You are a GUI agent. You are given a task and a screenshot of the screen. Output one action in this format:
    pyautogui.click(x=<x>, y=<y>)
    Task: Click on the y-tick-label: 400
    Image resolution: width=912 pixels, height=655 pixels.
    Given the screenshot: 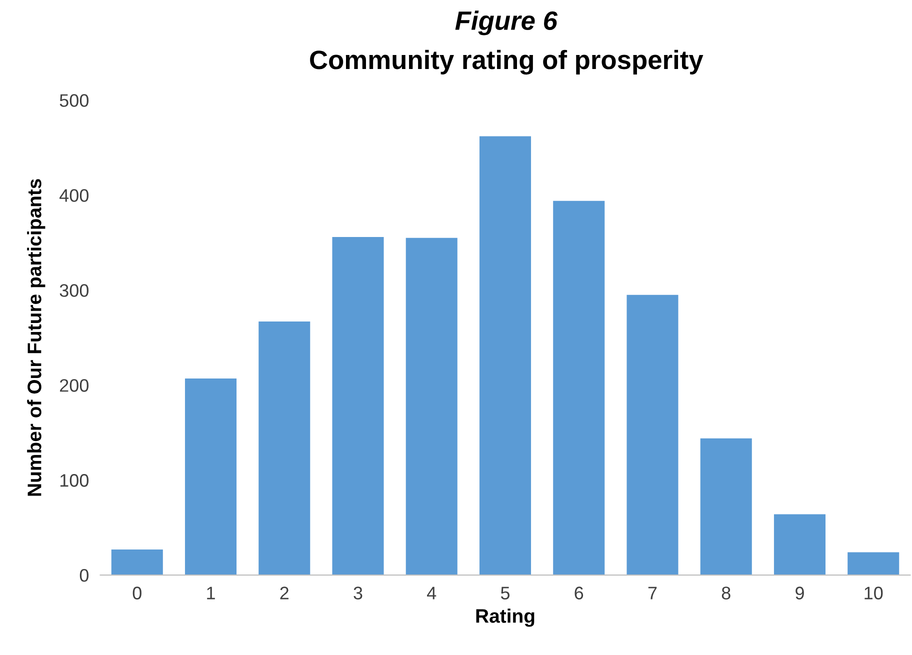 What is the action you would take?
    pyautogui.click(x=74, y=195)
    